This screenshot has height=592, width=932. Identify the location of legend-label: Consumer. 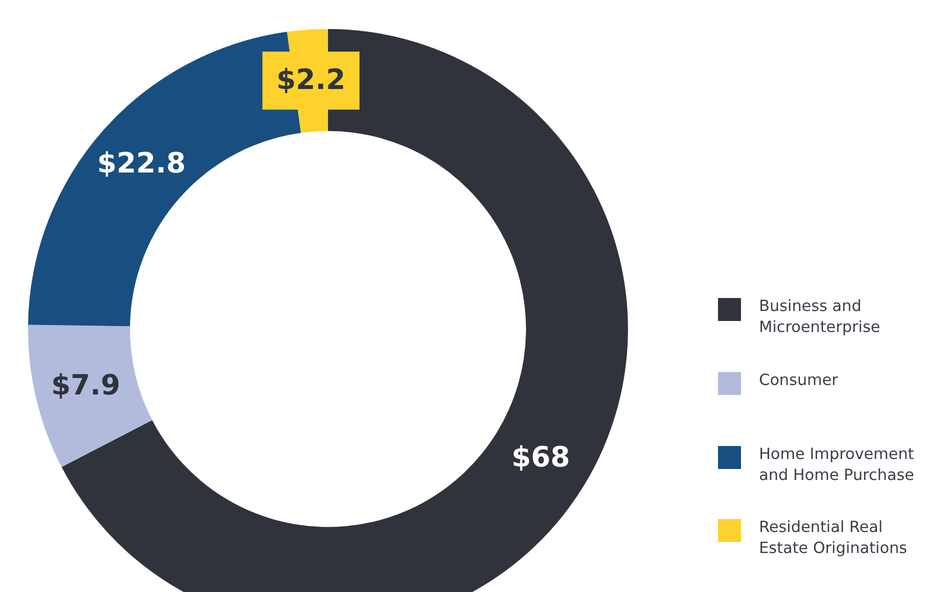
(799, 380).